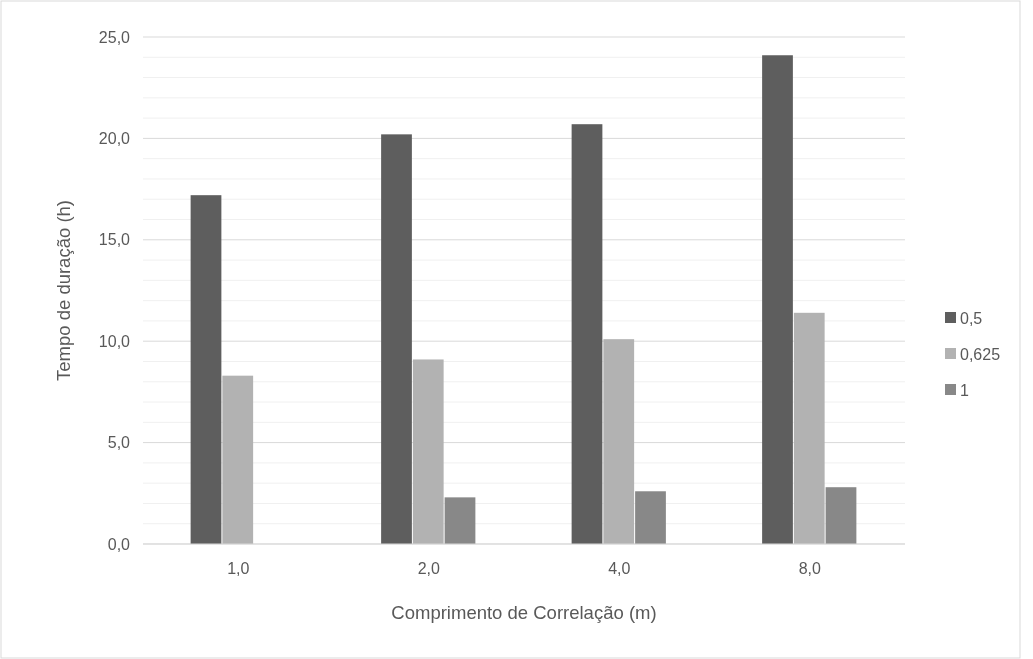  Describe the element at coordinates (114, 138) in the screenshot. I see `y-tick-label: 20,0` at that location.